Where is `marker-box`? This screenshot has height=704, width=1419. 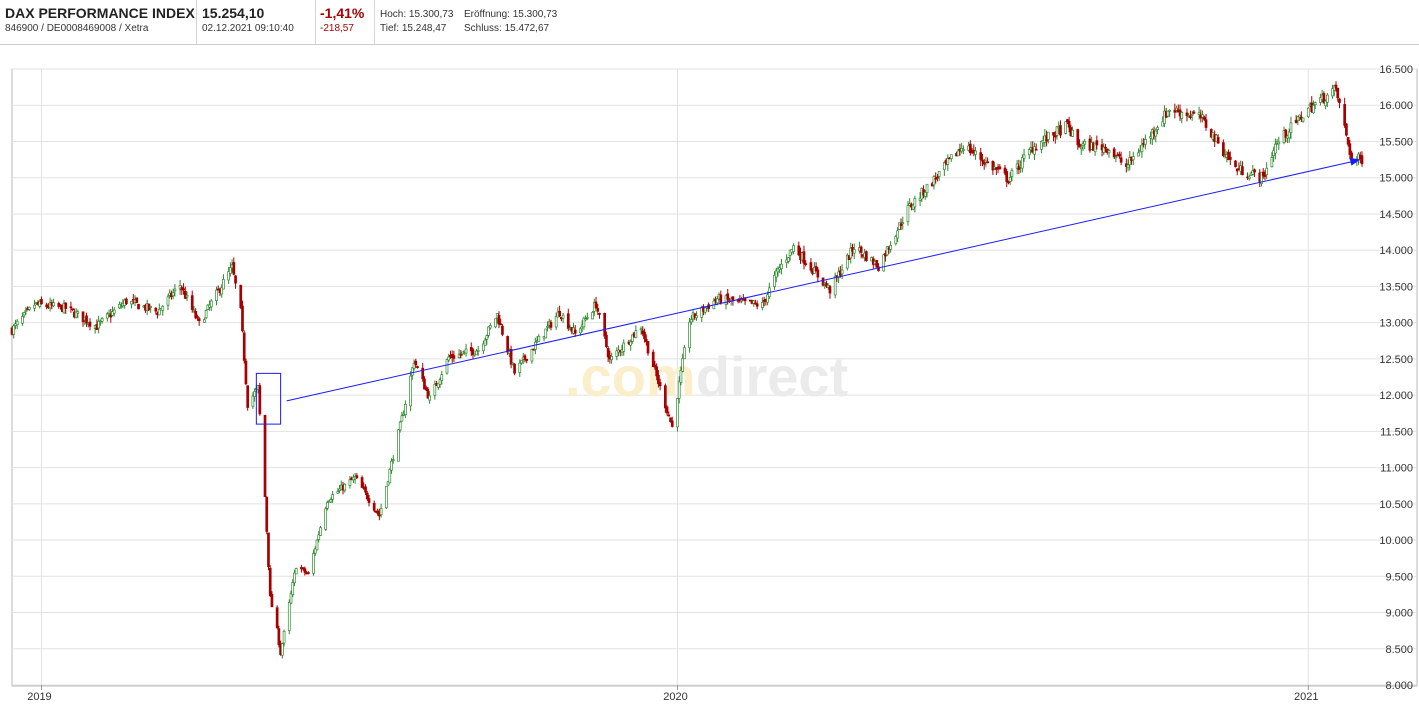
marker-box is located at coordinates (268, 398).